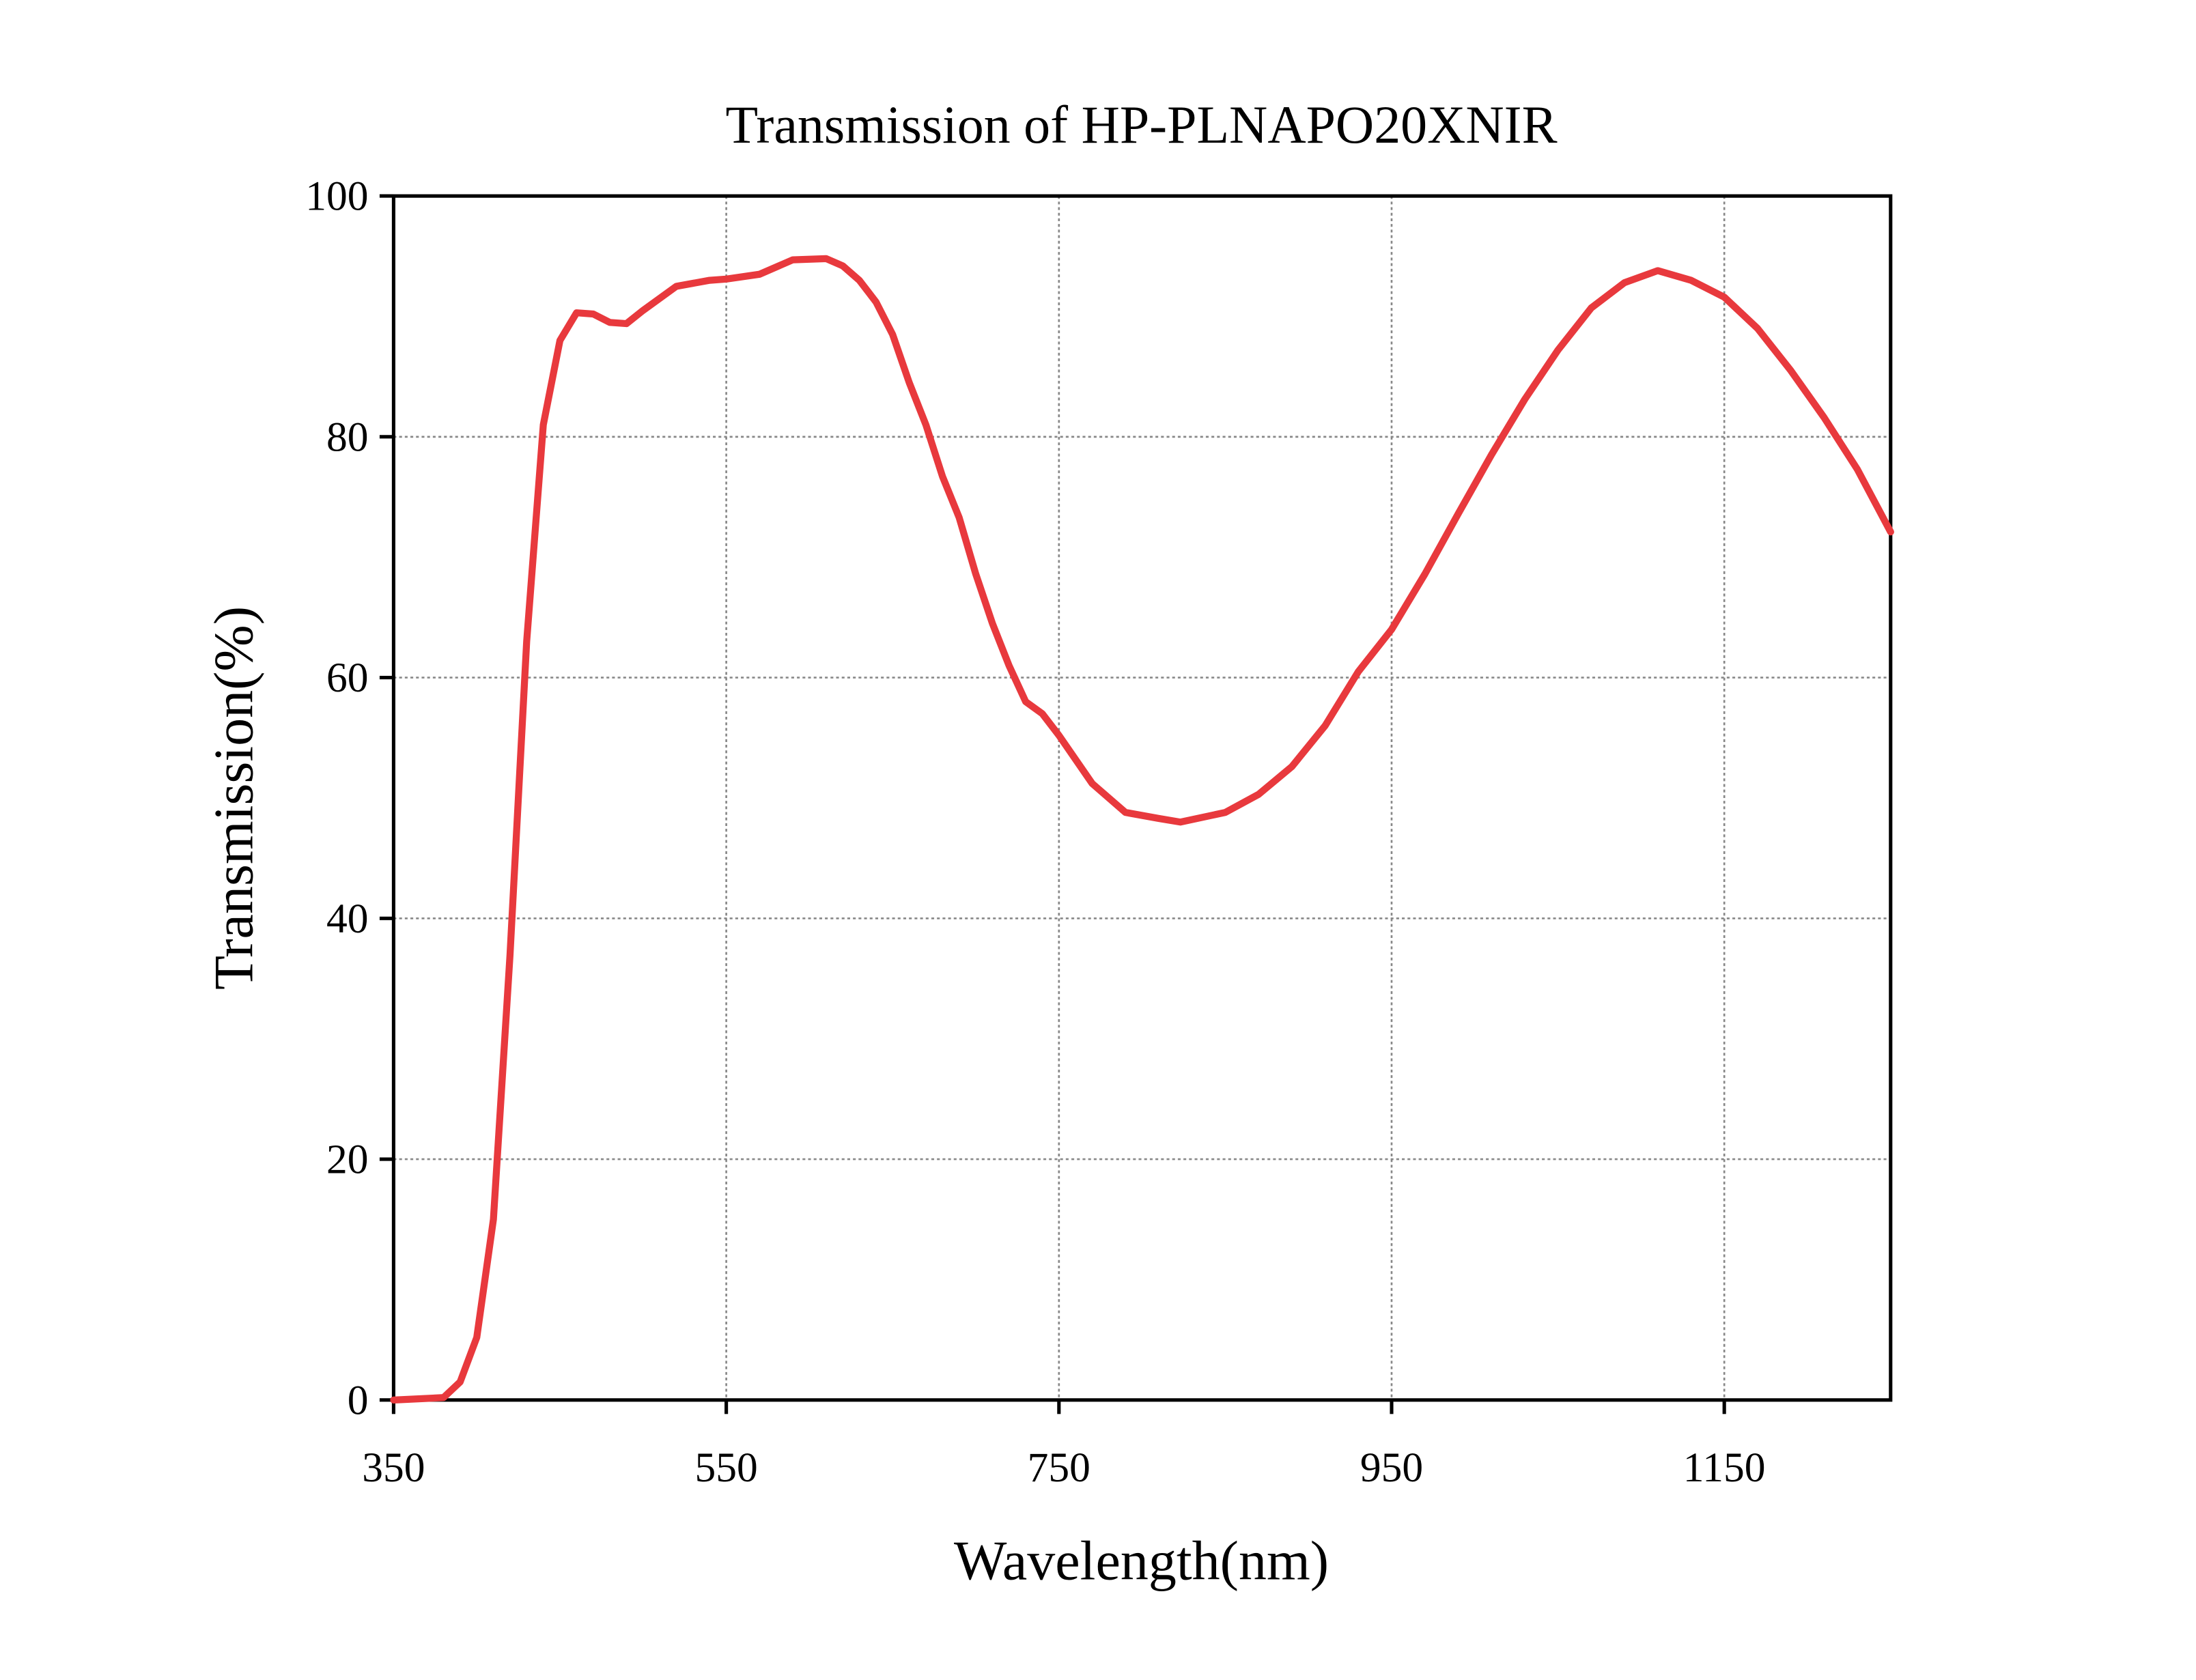  What do you see at coordinates (347, 437) in the screenshot?
I see `y-tick-label: 80` at bounding box center [347, 437].